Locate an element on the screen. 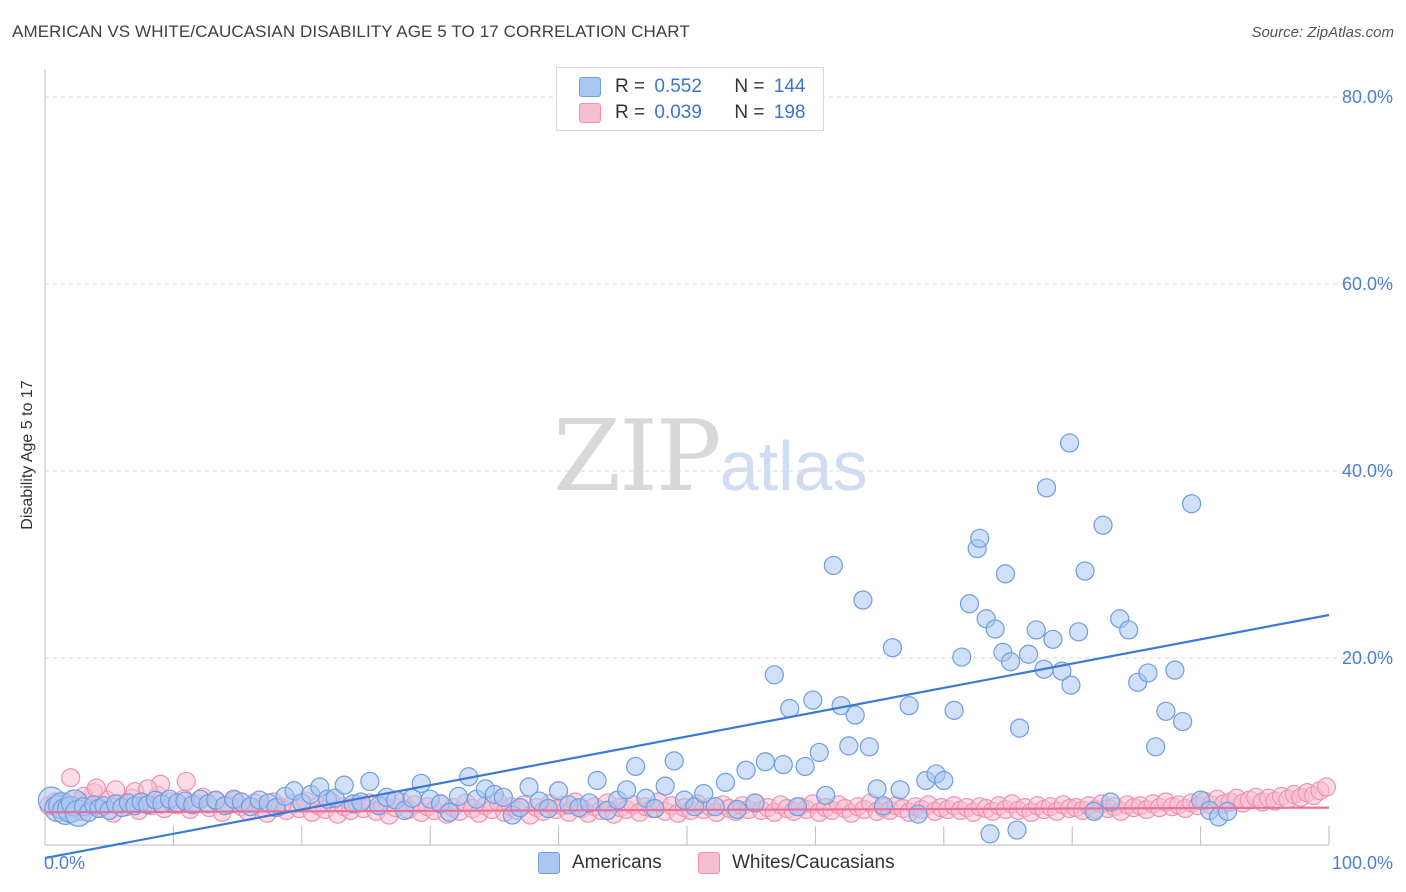 This screenshot has height=892, width=1406. bottom-legend: Americans Whites/Caucasians is located at coordinates (703, 865).